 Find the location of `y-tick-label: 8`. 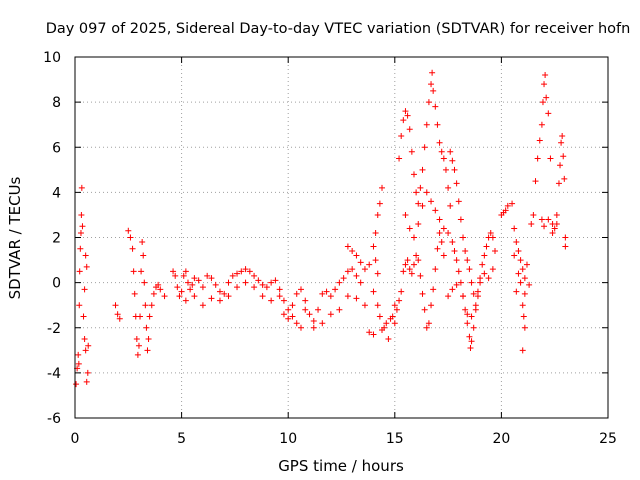

y-tick-label: 8 is located at coordinates (56, 103).